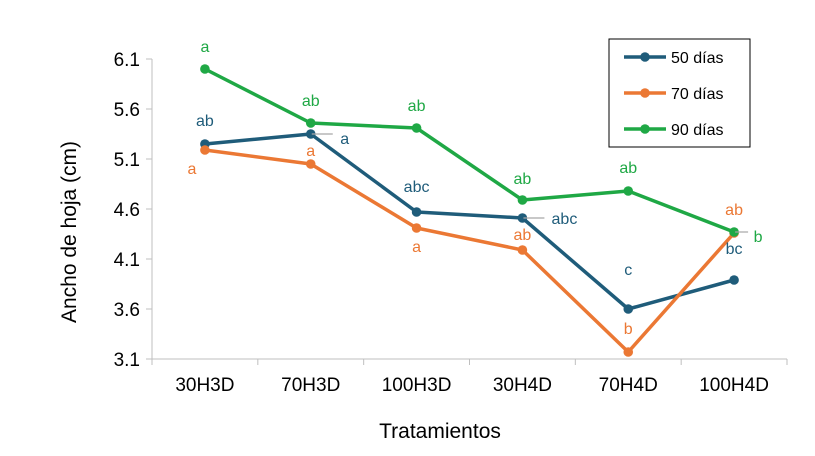 Image resolution: width=815 pixels, height=456 pixels. Describe the element at coordinates (734, 249) in the screenshot. I see `data-label: bc` at that location.